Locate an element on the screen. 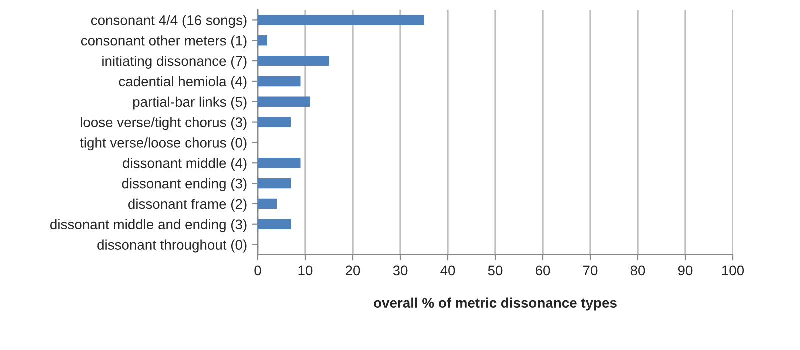  x-tick-label: 80 is located at coordinates (638, 271).